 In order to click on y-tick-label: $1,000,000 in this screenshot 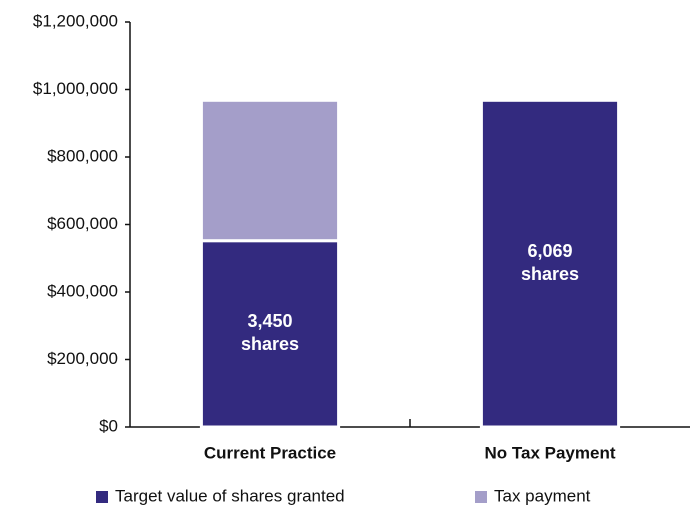, I will do `click(75, 88)`.